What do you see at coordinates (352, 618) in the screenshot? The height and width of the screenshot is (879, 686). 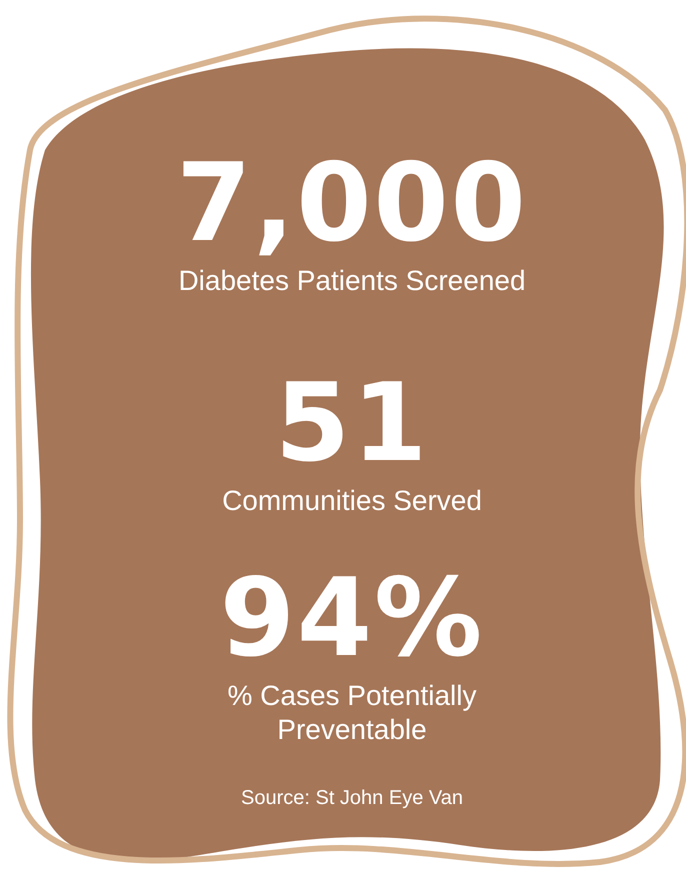 I see `data-label: 94%` at bounding box center [352, 618].